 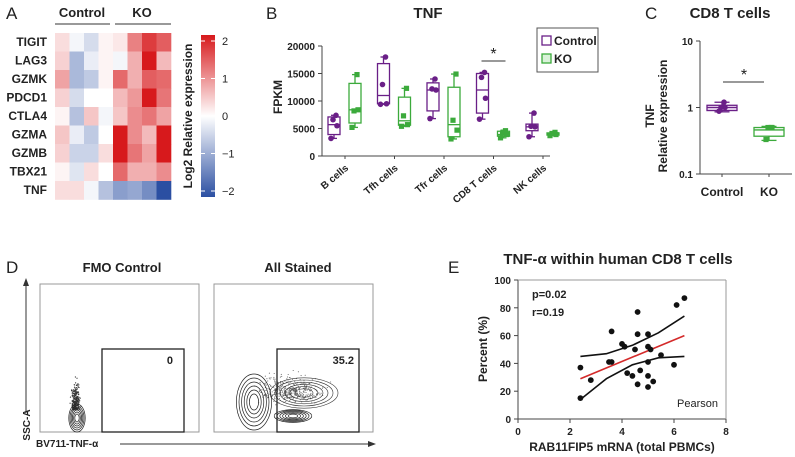 I want to click on box-control-c-point, so click(x=725, y=107).